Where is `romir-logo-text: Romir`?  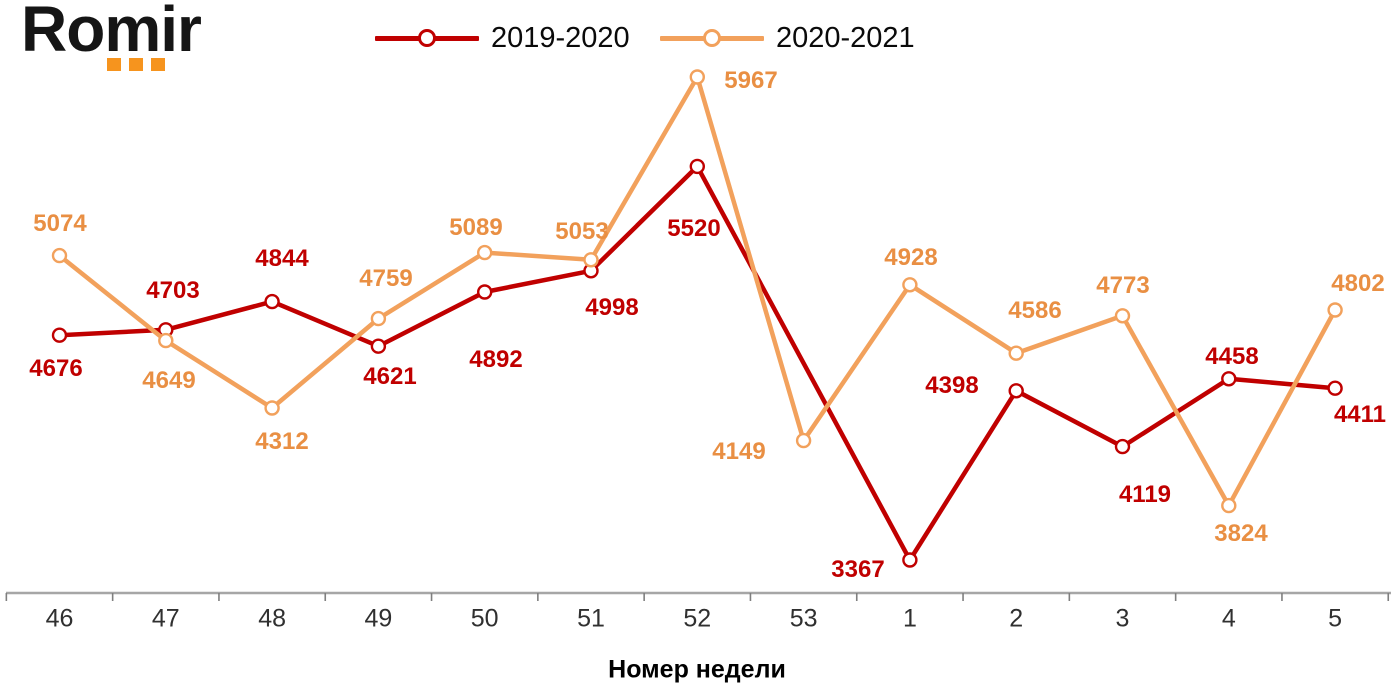
romir-logo-text: Romir is located at coordinates (111, 32).